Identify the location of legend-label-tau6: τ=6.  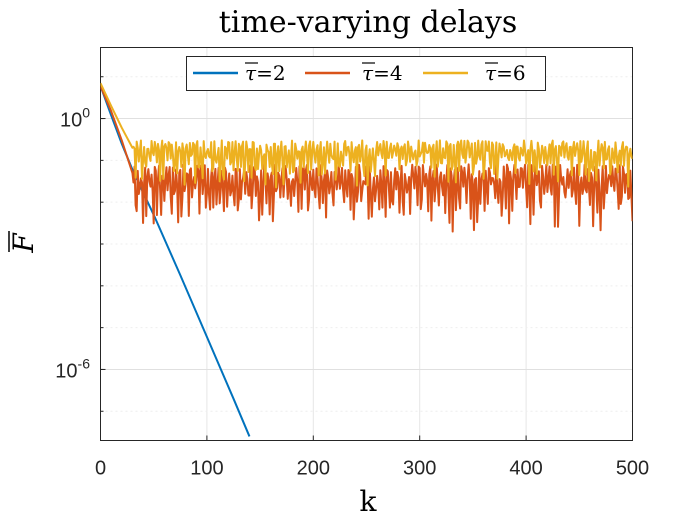
(505, 73).